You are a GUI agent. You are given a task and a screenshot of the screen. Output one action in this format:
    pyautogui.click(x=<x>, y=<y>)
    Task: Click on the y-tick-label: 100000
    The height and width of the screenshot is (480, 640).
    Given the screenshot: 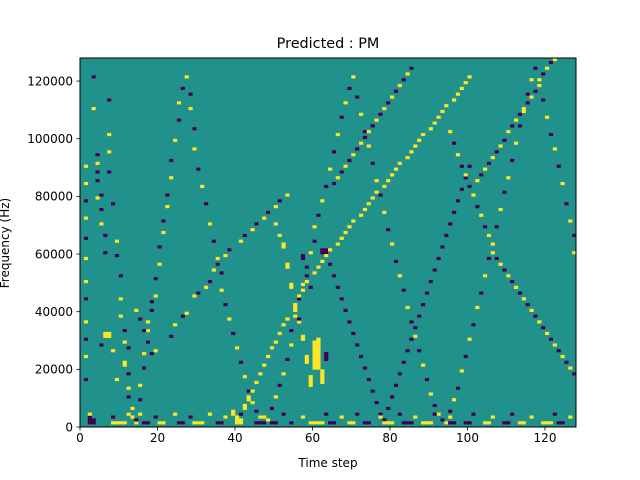 What is the action you would take?
    pyautogui.click(x=50, y=139)
    